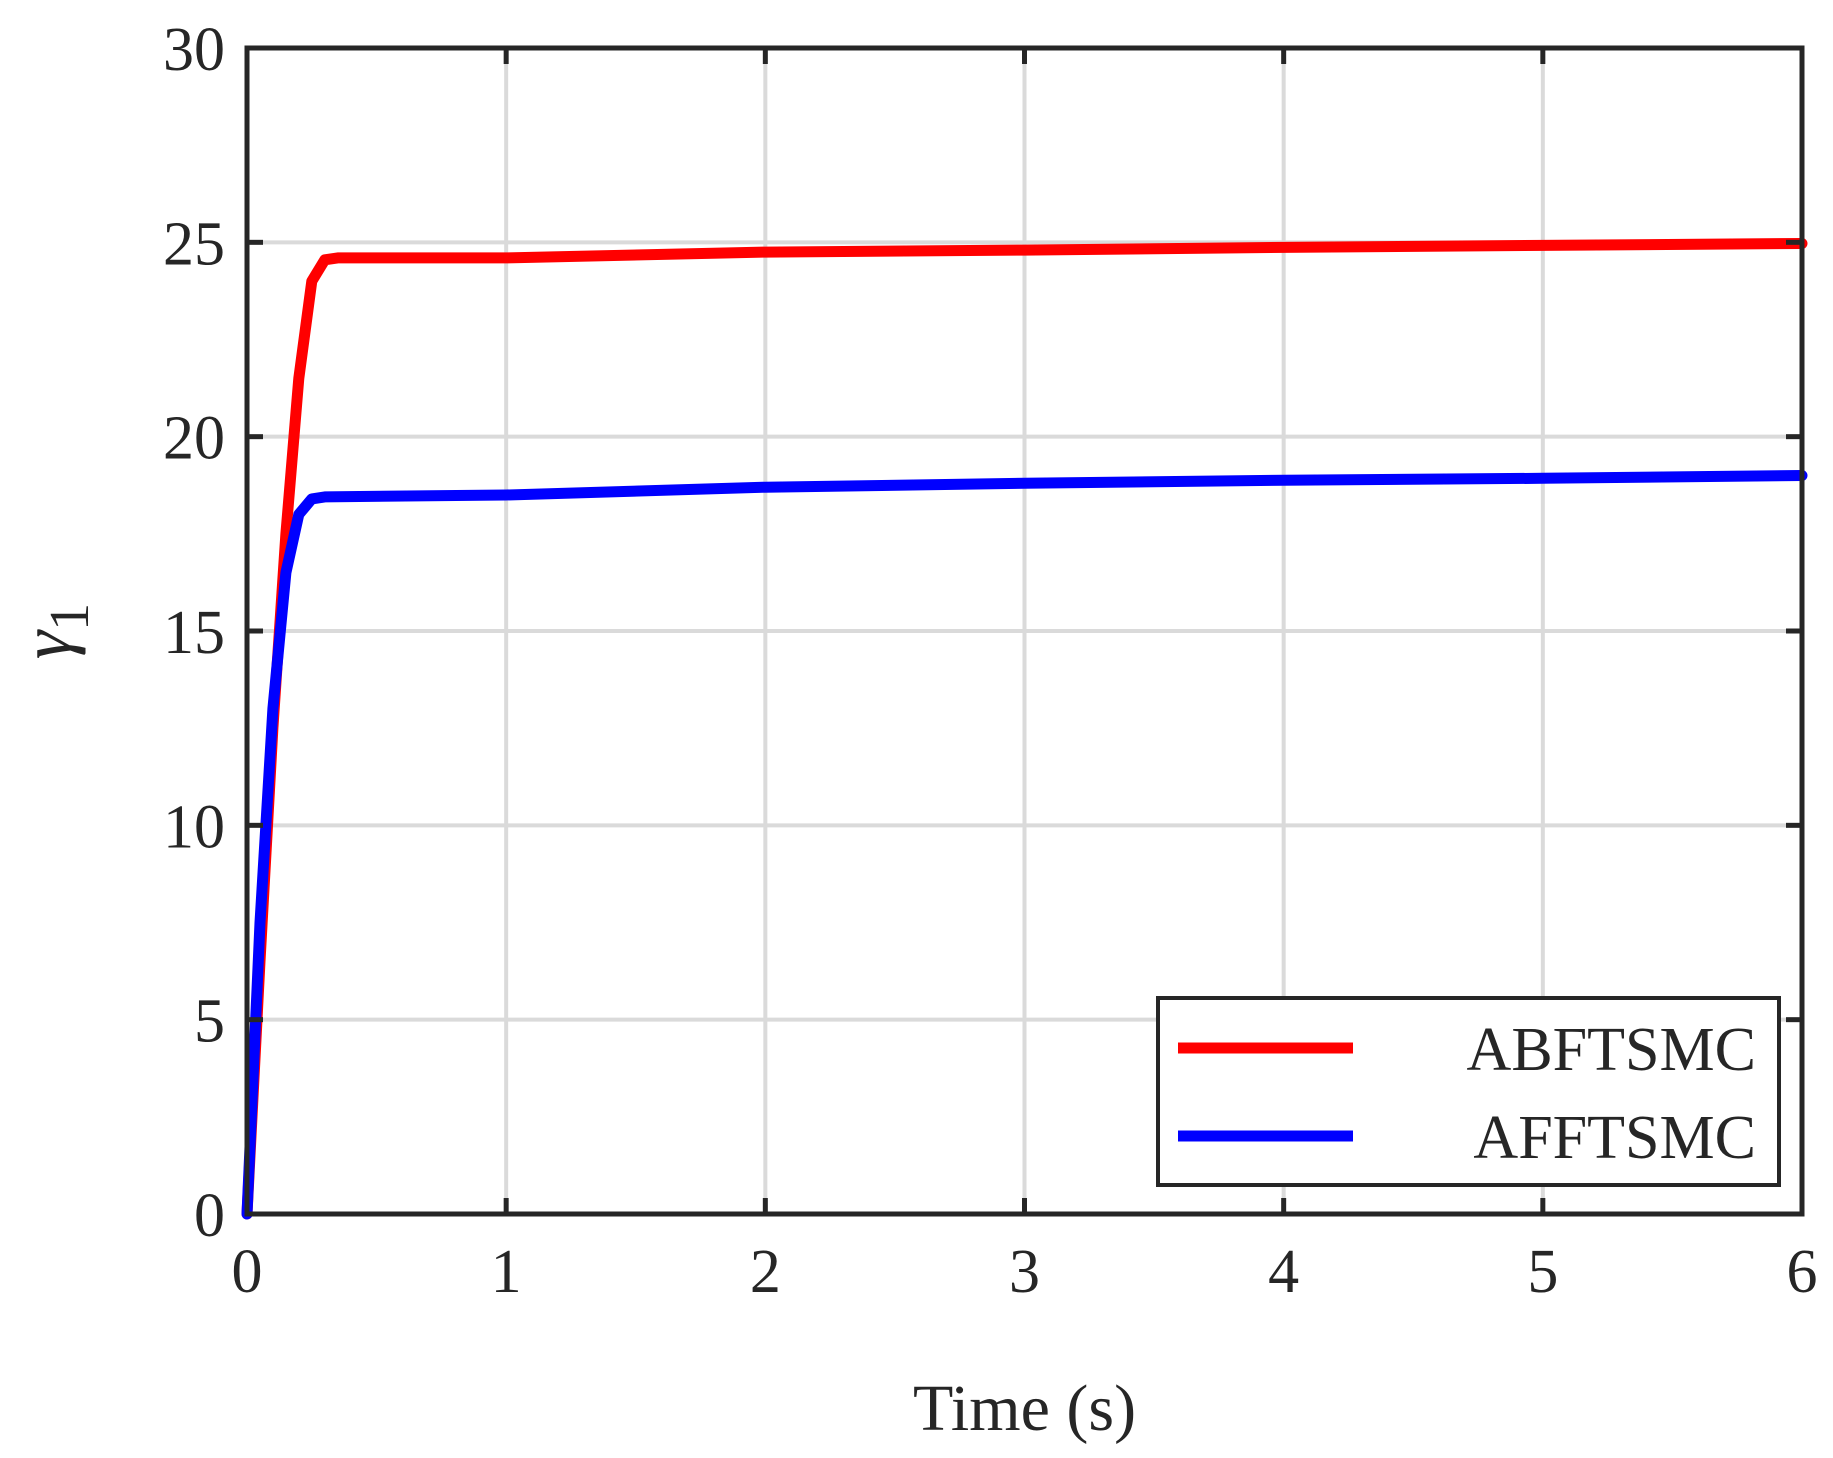  Describe the element at coordinates (209, 1022) in the screenshot. I see `y-tick-label: 5` at that location.